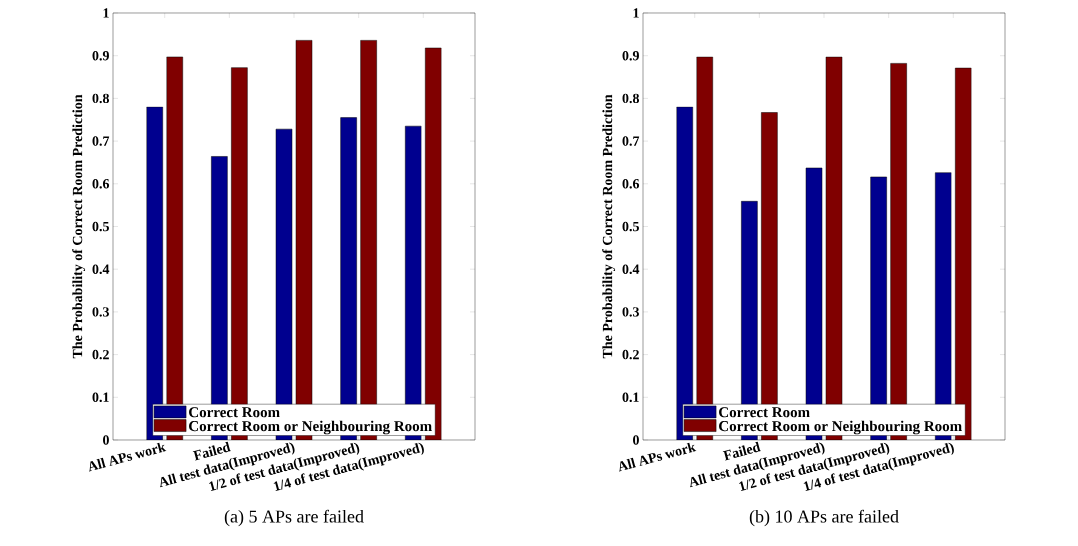  What do you see at coordinates (294, 518) in the screenshot?
I see `text: (a) 5 APs are failed` at bounding box center [294, 518].